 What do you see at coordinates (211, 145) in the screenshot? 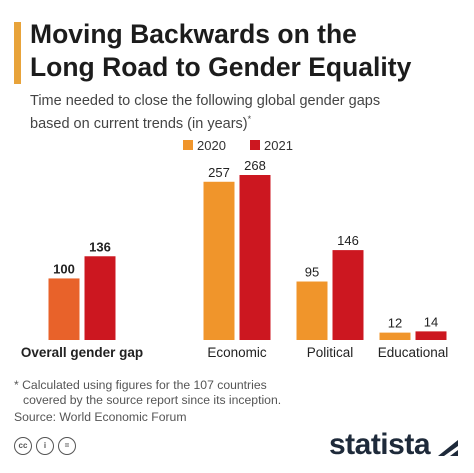
I see `legend-label-2020: 2020` at bounding box center [211, 145].